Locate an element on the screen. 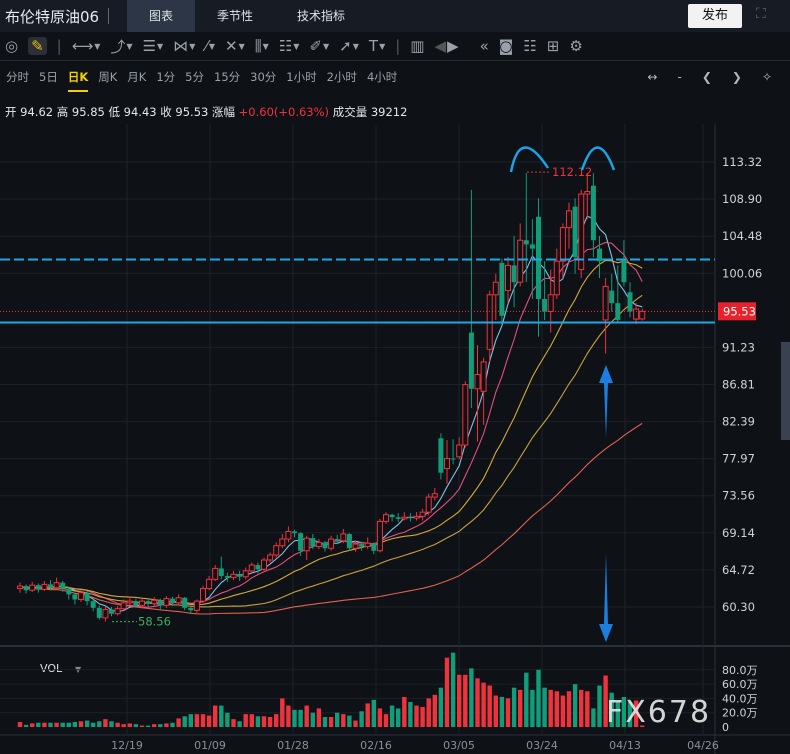 The width and height of the screenshot is (790, 754). low-label: 低 is located at coordinates (114, 112).